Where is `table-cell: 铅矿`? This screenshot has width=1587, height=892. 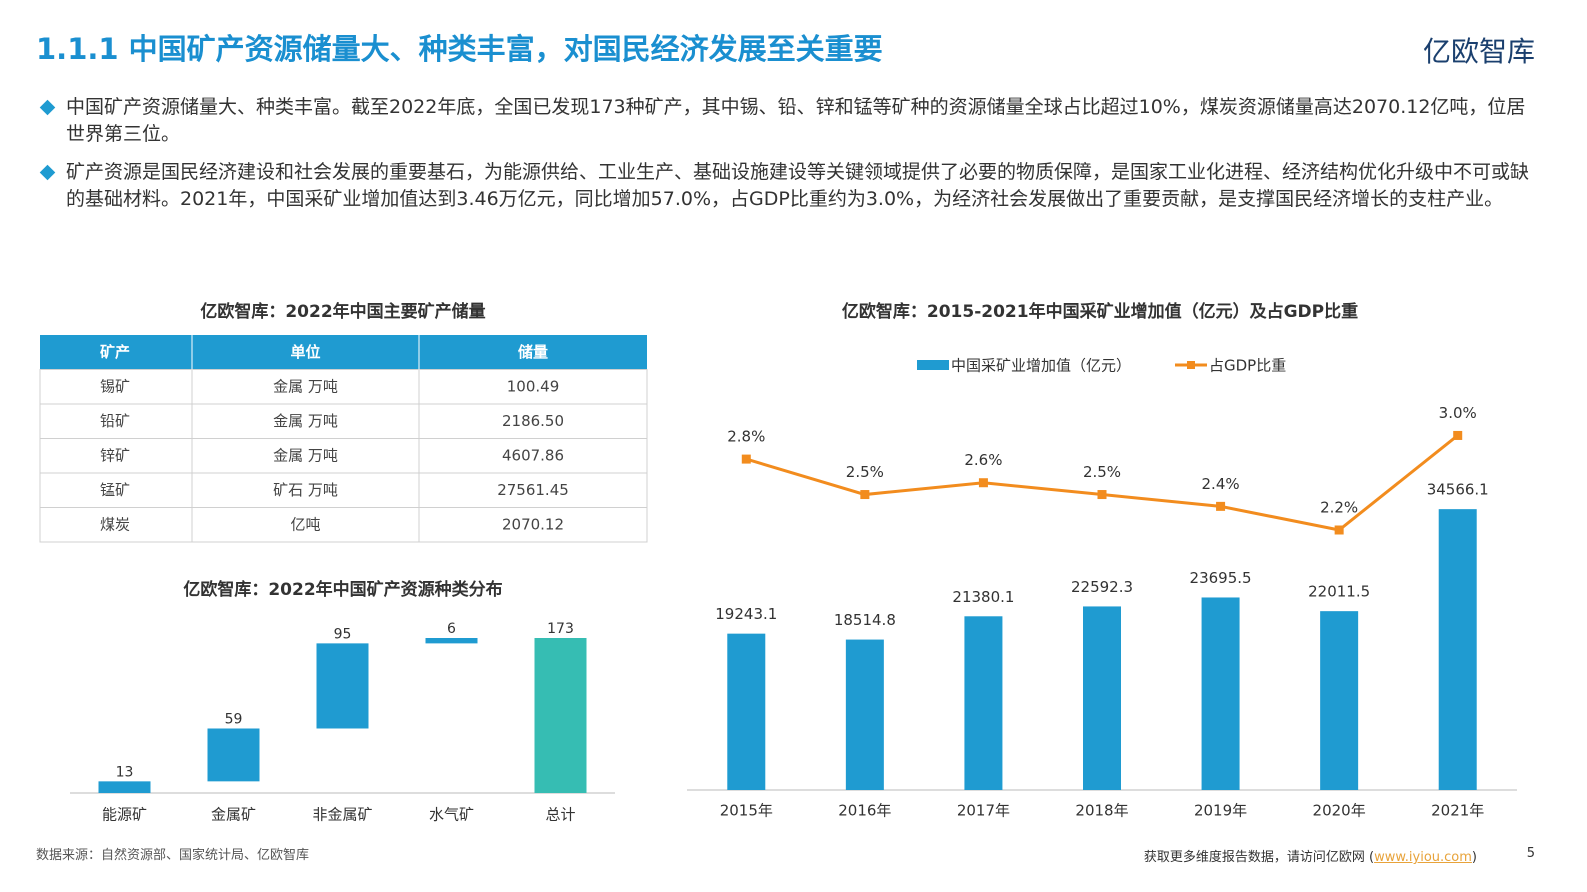 table-cell: 铅矿 is located at coordinates (115, 421).